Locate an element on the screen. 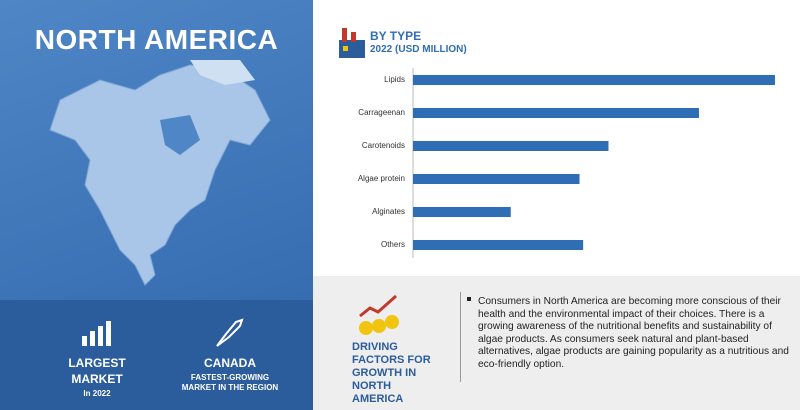  category-label: Alginates is located at coordinates (388, 211).